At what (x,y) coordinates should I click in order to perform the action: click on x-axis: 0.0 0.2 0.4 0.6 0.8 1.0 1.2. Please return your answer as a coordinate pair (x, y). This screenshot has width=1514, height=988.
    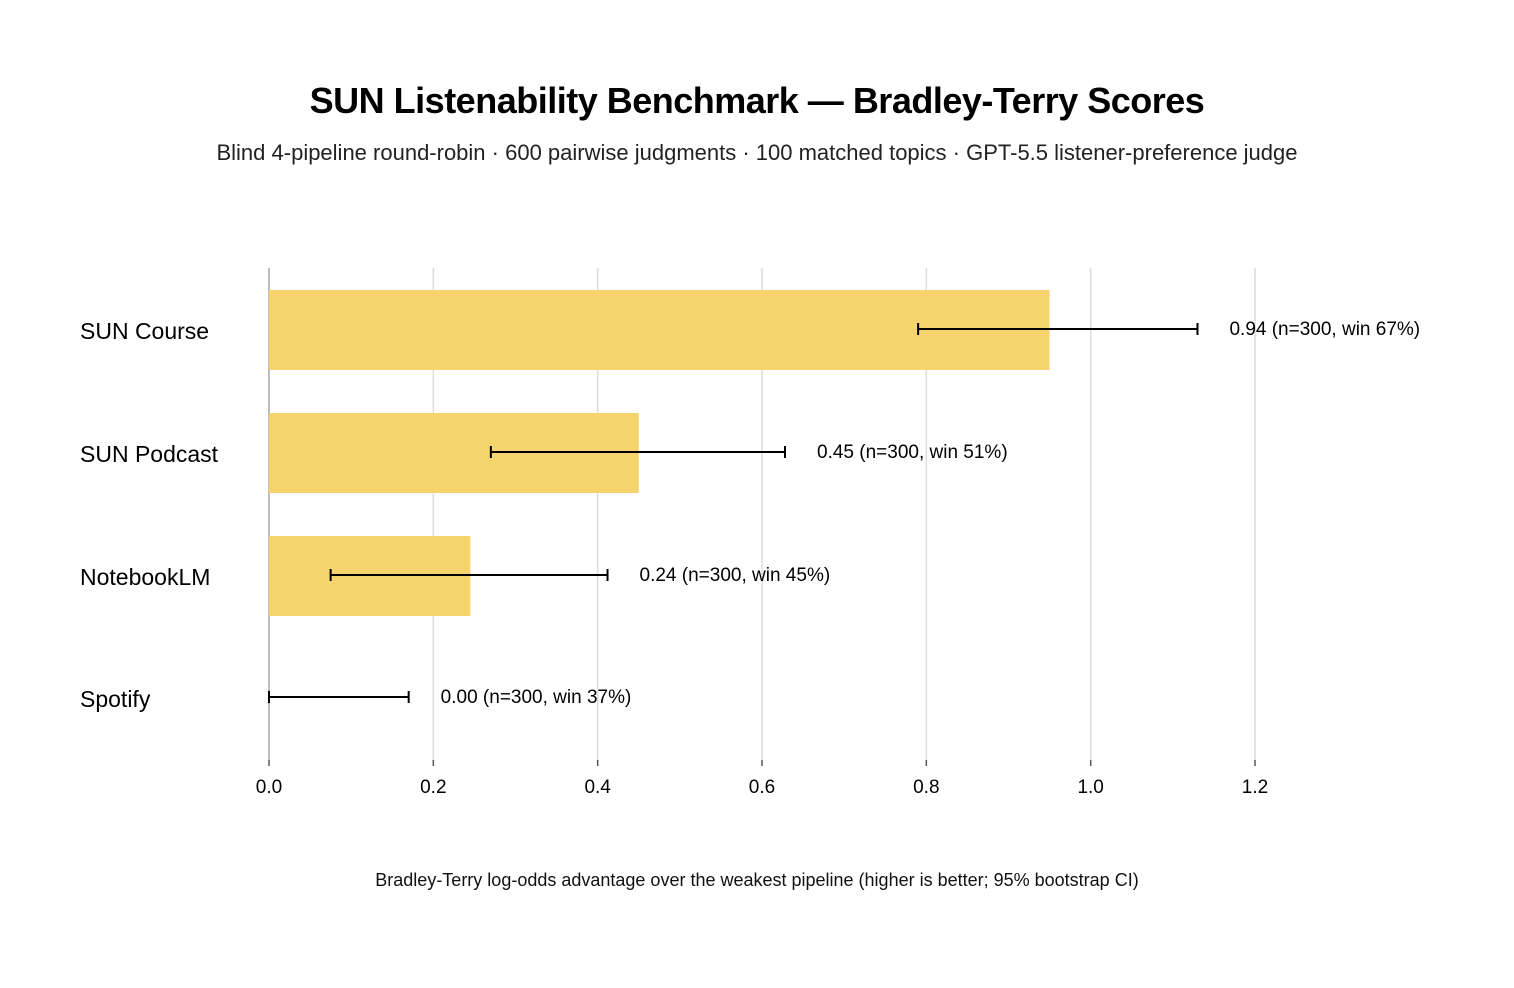
    Looking at the image, I should click on (762, 779).